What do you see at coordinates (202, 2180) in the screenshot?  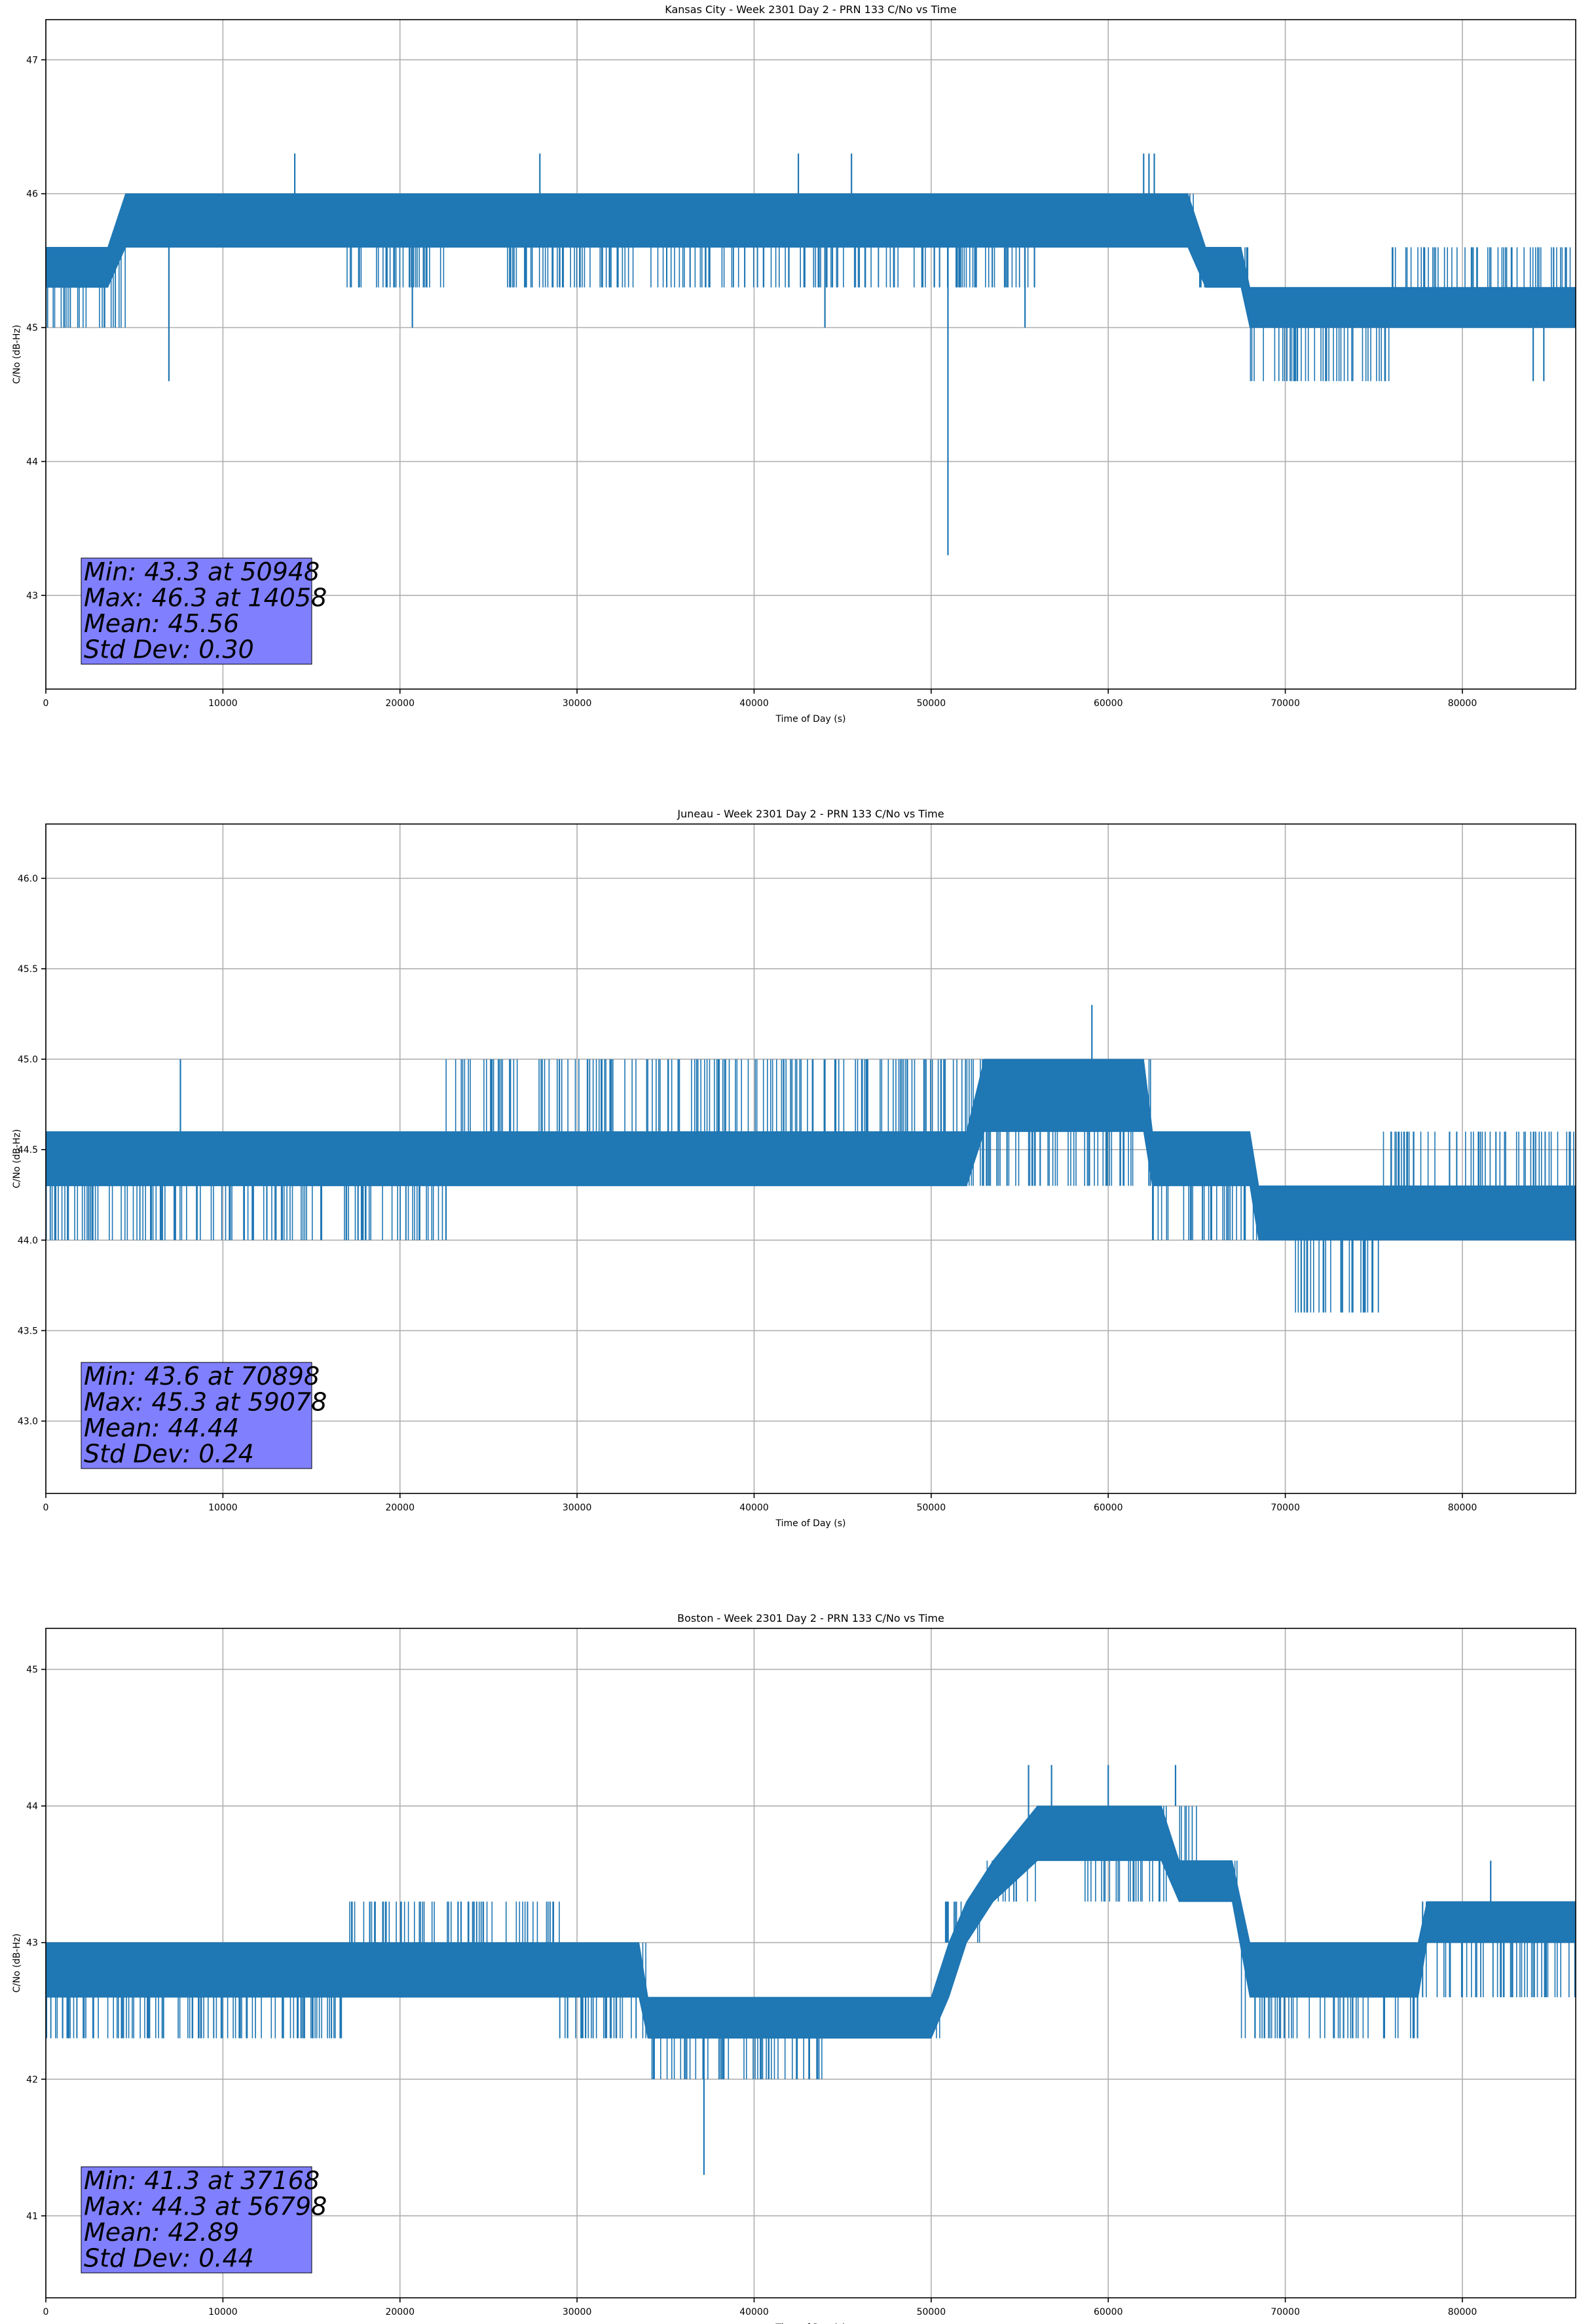 I see `stats-line: Min: 41.3 at 37168` at bounding box center [202, 2180].